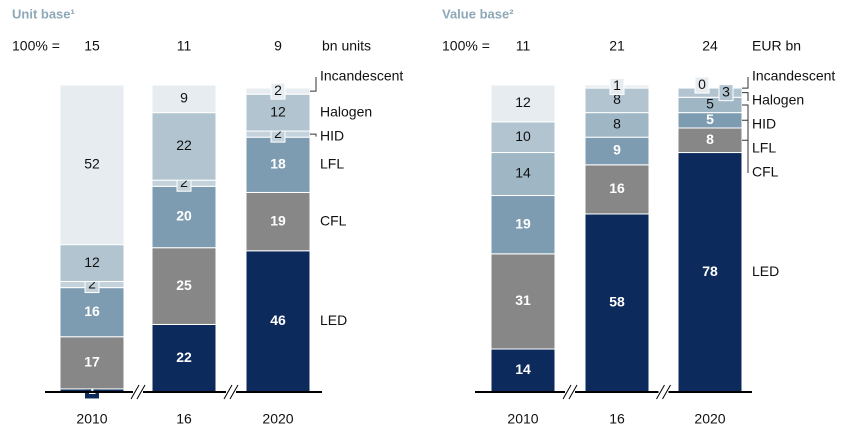 This screenshot has width=862, height=435. I want to click on data-label: 78, so click(710, 271).